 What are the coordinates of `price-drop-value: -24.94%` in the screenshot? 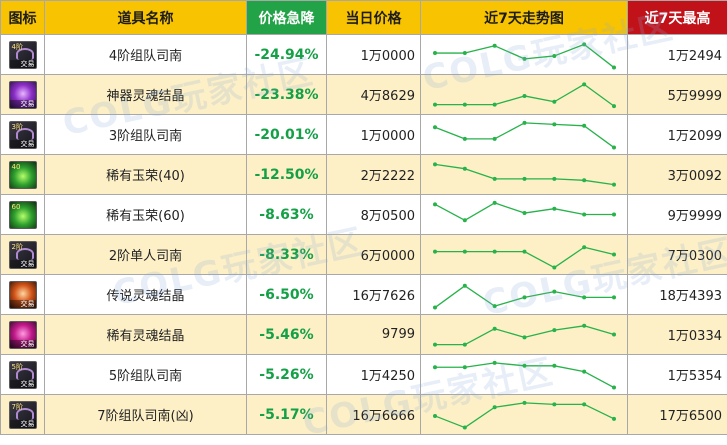 It's located at (287, 55).